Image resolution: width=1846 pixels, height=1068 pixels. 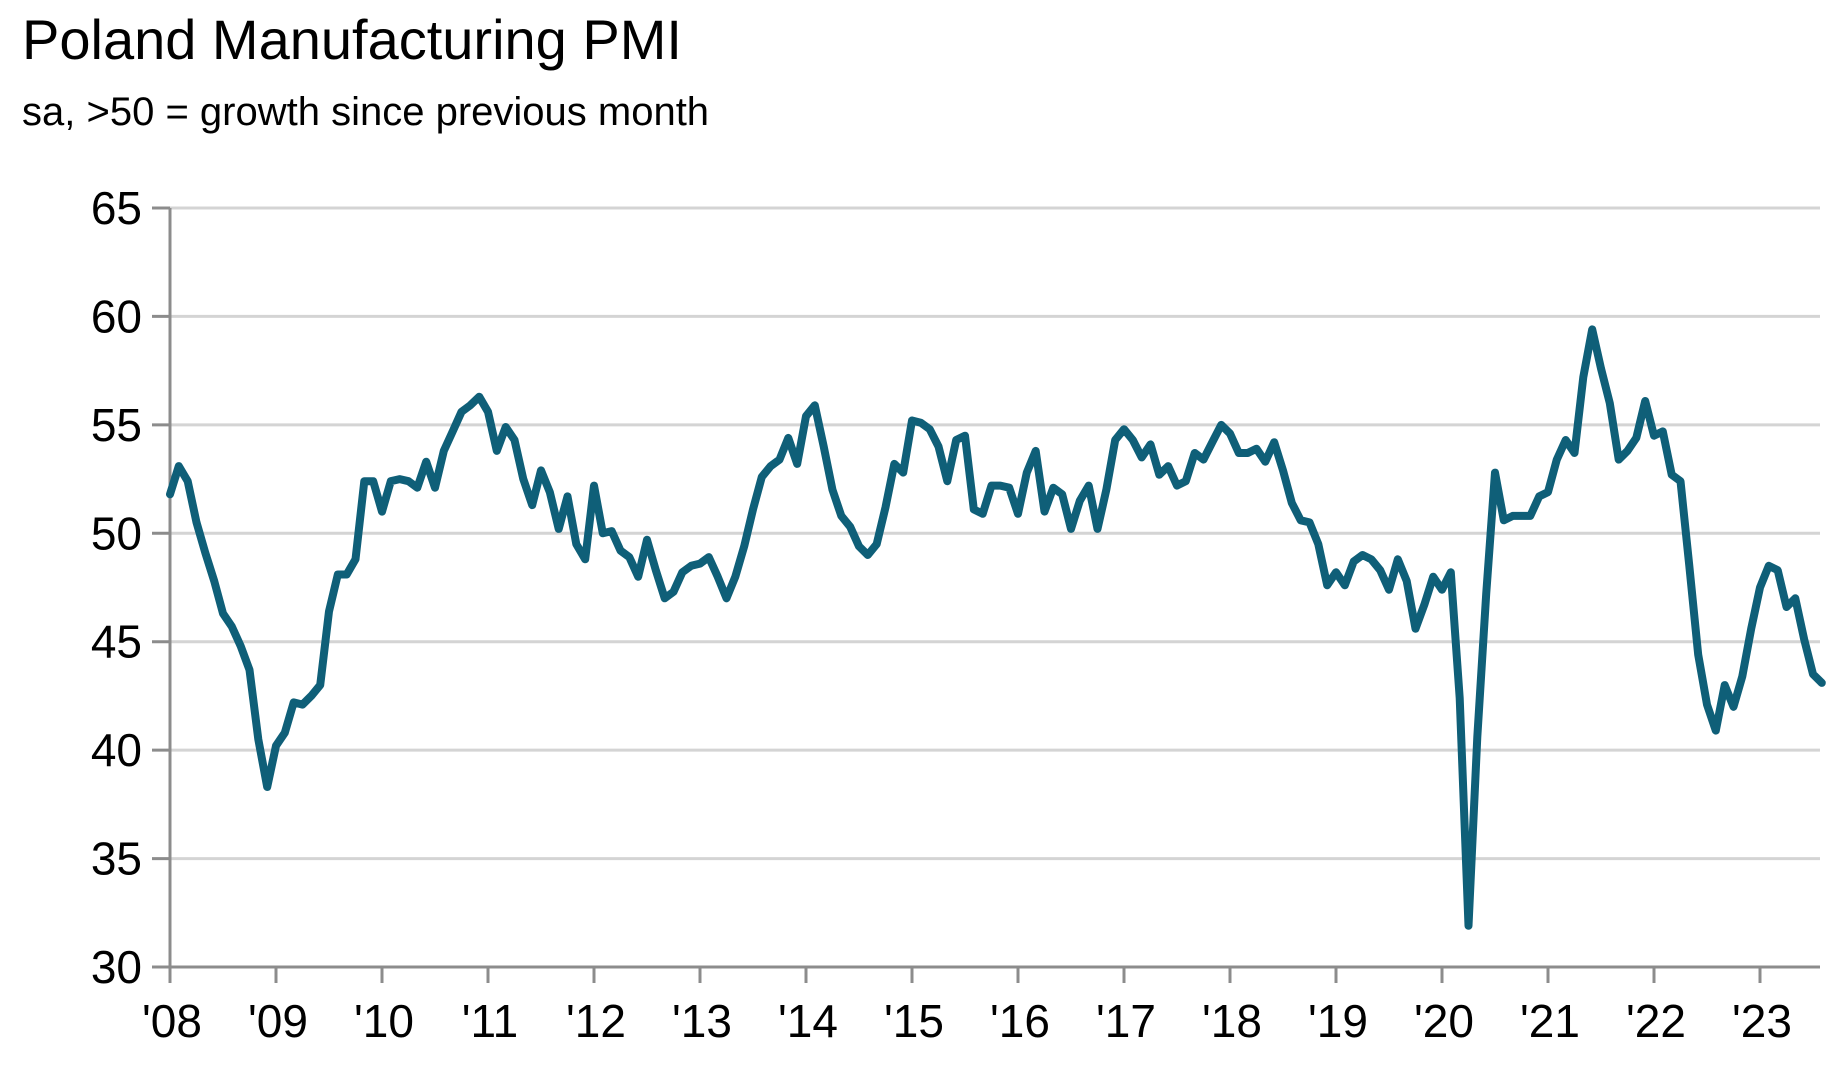 What do you see at coordinates (116, 967) in the screenshot?
I see `y-tick-label: 30` at bounding box center [116, 967].